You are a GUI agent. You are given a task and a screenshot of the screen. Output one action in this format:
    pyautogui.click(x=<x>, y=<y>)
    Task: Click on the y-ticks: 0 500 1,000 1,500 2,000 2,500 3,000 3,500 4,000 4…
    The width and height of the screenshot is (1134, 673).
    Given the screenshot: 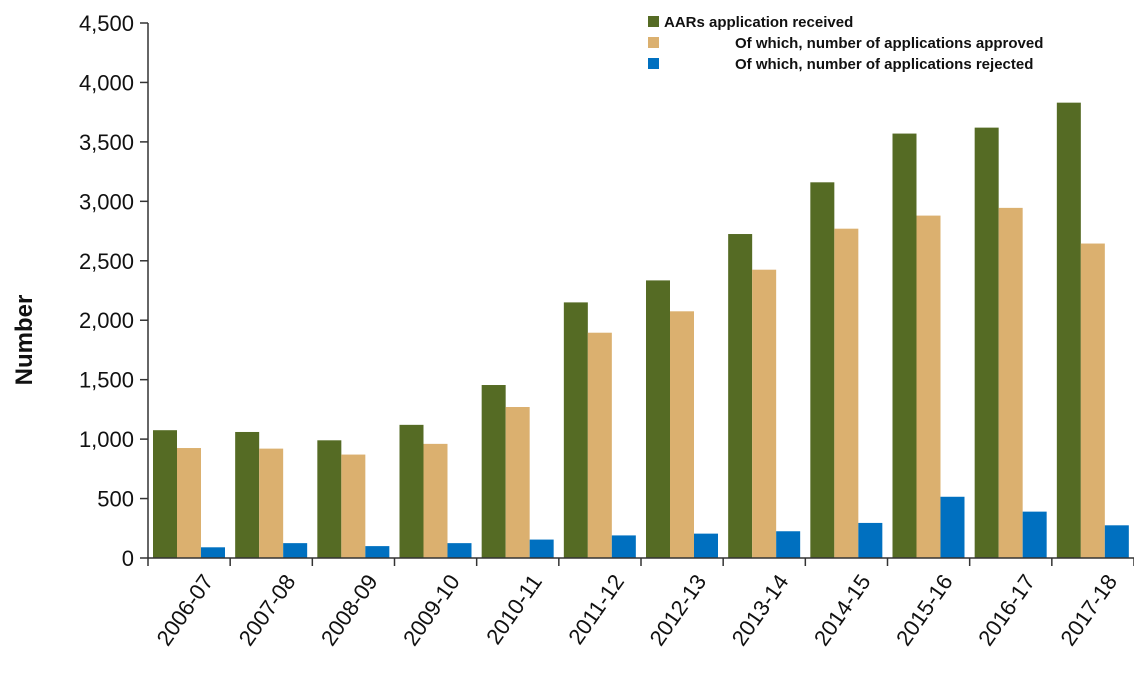 What is the action you would take?
    pyautogui.click(x=113, y=291)
    